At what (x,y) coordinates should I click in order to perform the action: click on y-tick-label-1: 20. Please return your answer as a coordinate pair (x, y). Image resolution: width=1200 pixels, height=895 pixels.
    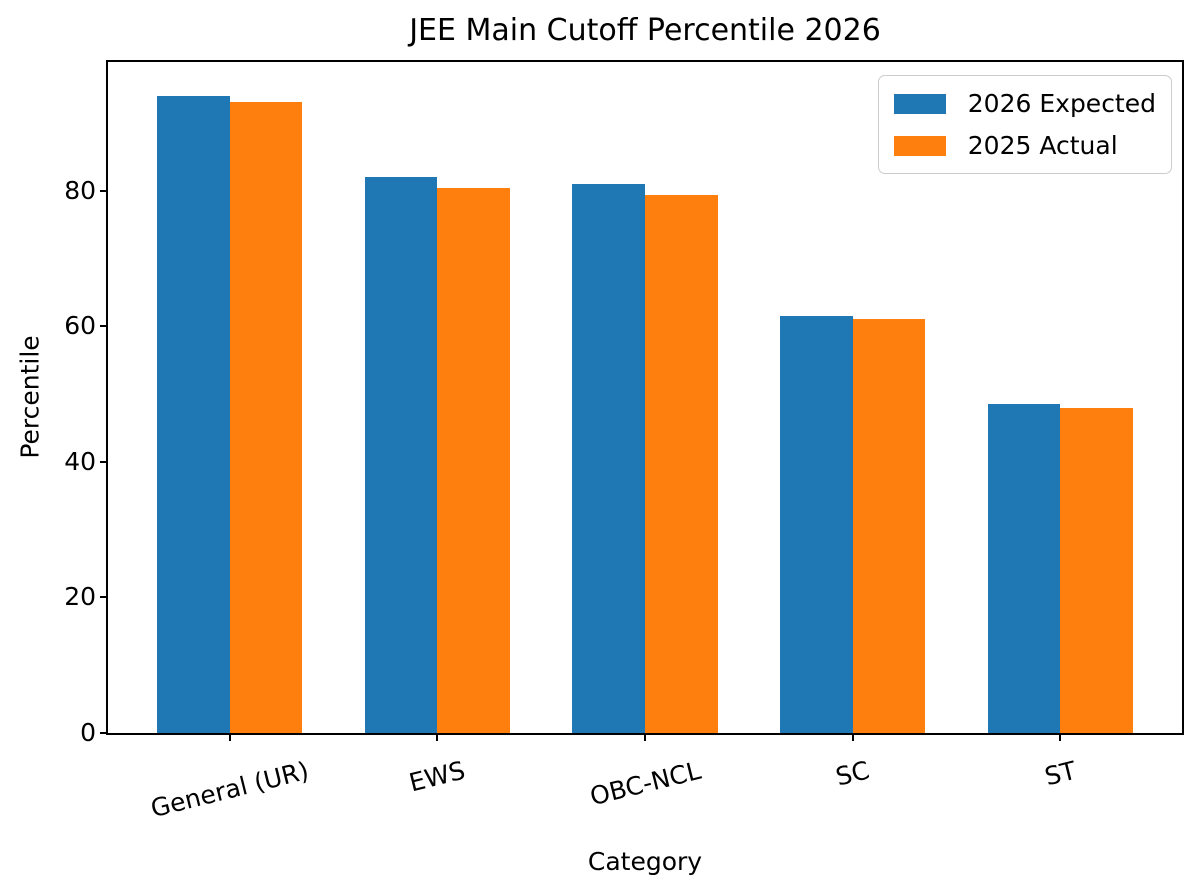
    Looking at the image, I should click on (80, 597).